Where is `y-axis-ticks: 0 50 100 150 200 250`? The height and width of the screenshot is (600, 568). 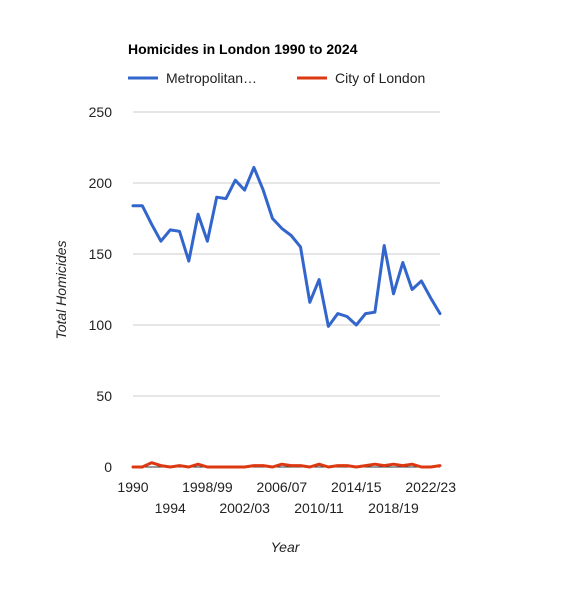
y-axis-ticks: 0 50 100 150 200 250 is located at coordinates (101, 289).